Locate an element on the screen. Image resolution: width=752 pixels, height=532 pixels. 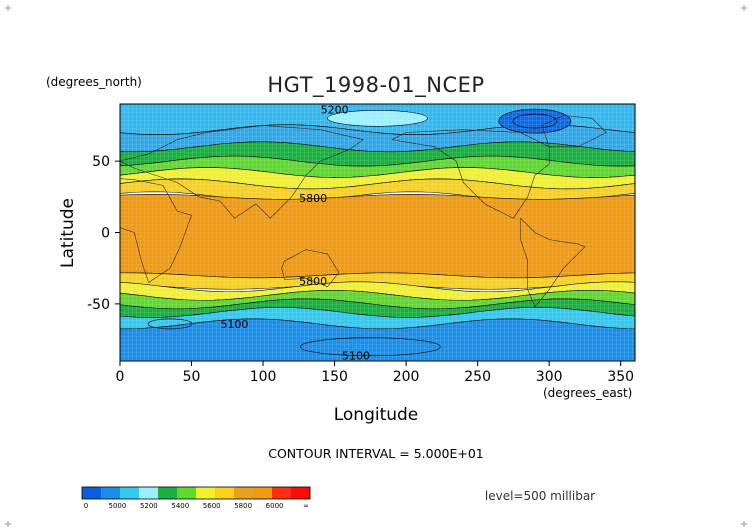
contour-interval-text: CONTOUR INTERVAL = 5.000E+01 is located at coordinates (376, 453).